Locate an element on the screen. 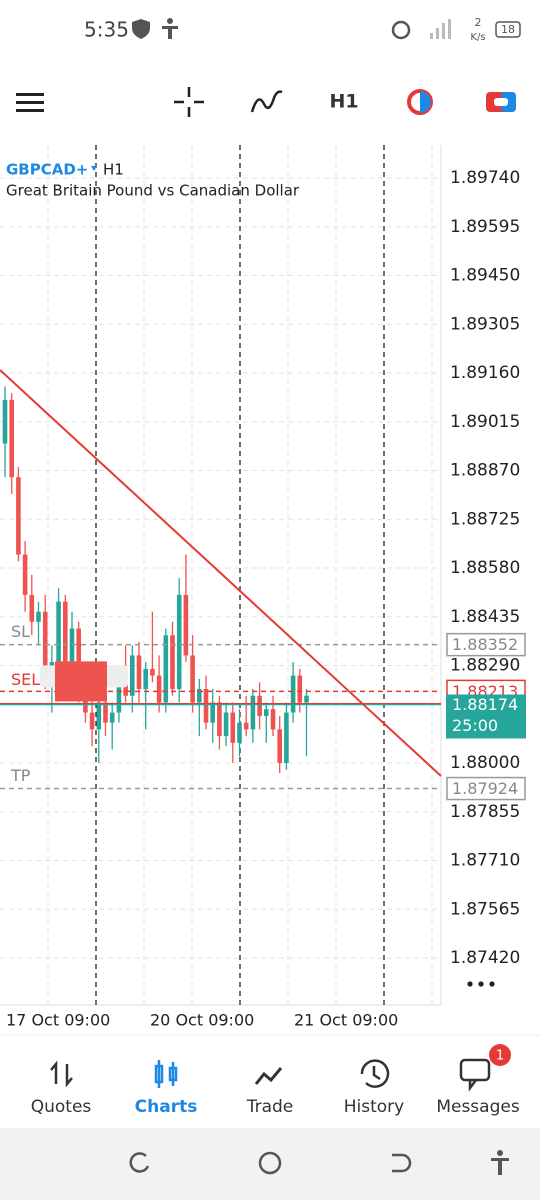 The width and height of the screenshot is (540, 1200). indicators-button is located at coordinates (266, 101).